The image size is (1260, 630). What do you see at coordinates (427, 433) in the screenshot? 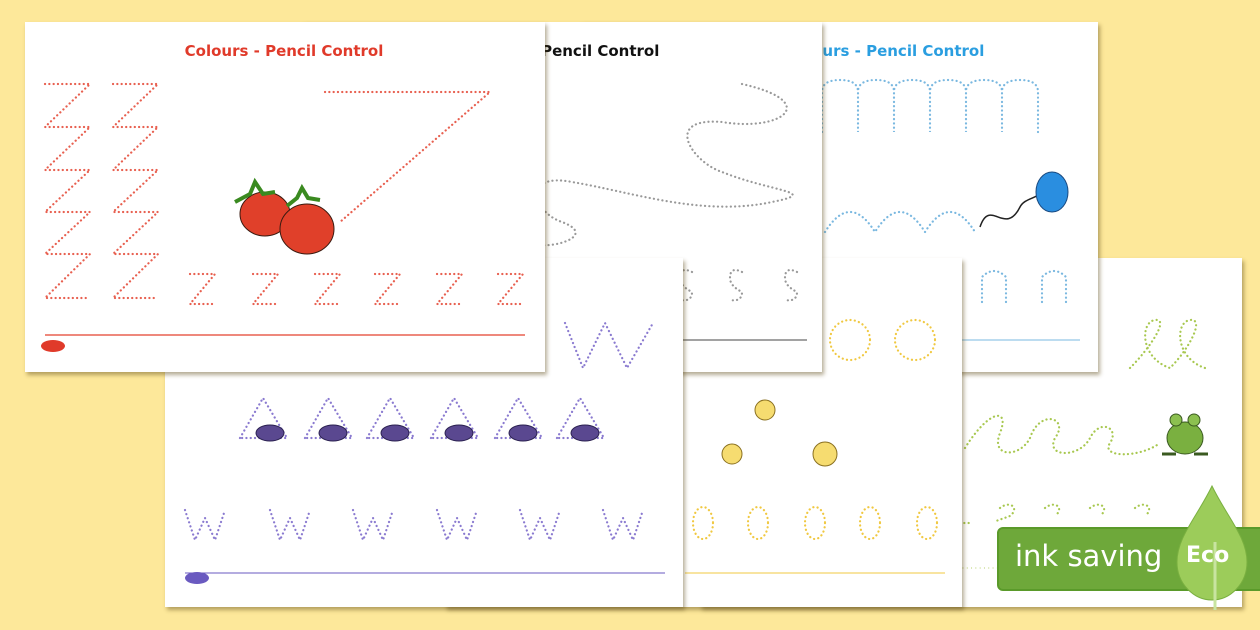
I see `grapes-icon` at bounding box center [427, 433].